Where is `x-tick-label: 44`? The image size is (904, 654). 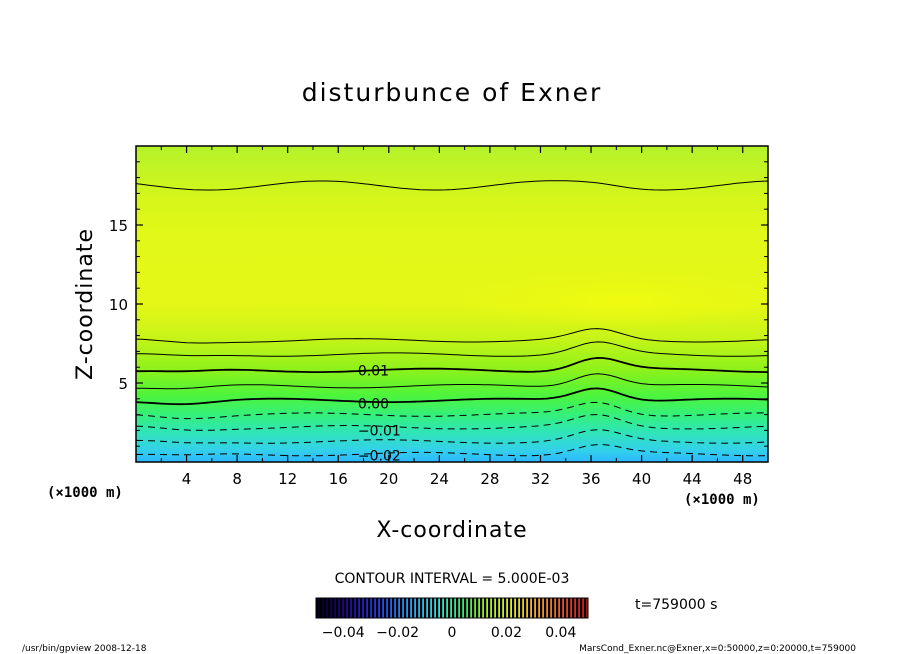
x-tick-label: 44 is located at coordinates (692, 479).